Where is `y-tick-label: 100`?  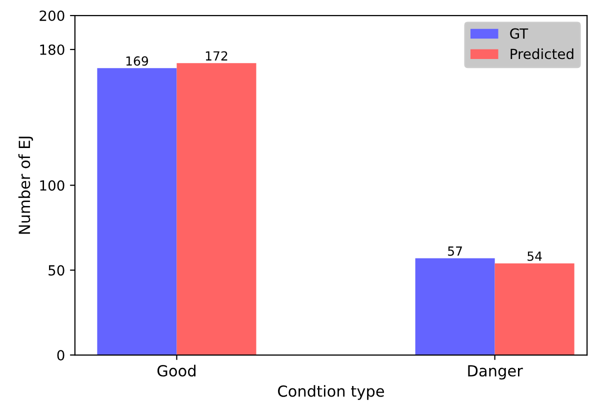
y-tick-label: 100 is located at coordinates (52, 185).